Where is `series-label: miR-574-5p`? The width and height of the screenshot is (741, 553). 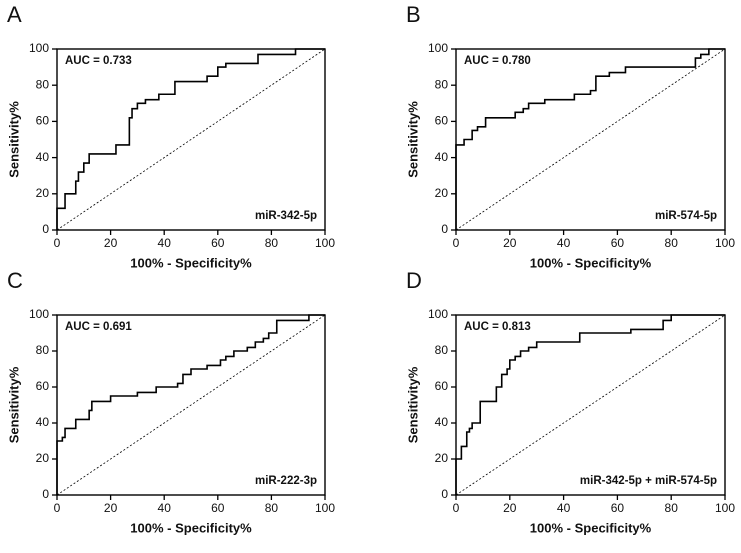 series-label: miR-574-5p is located at coordinates (686, 216).